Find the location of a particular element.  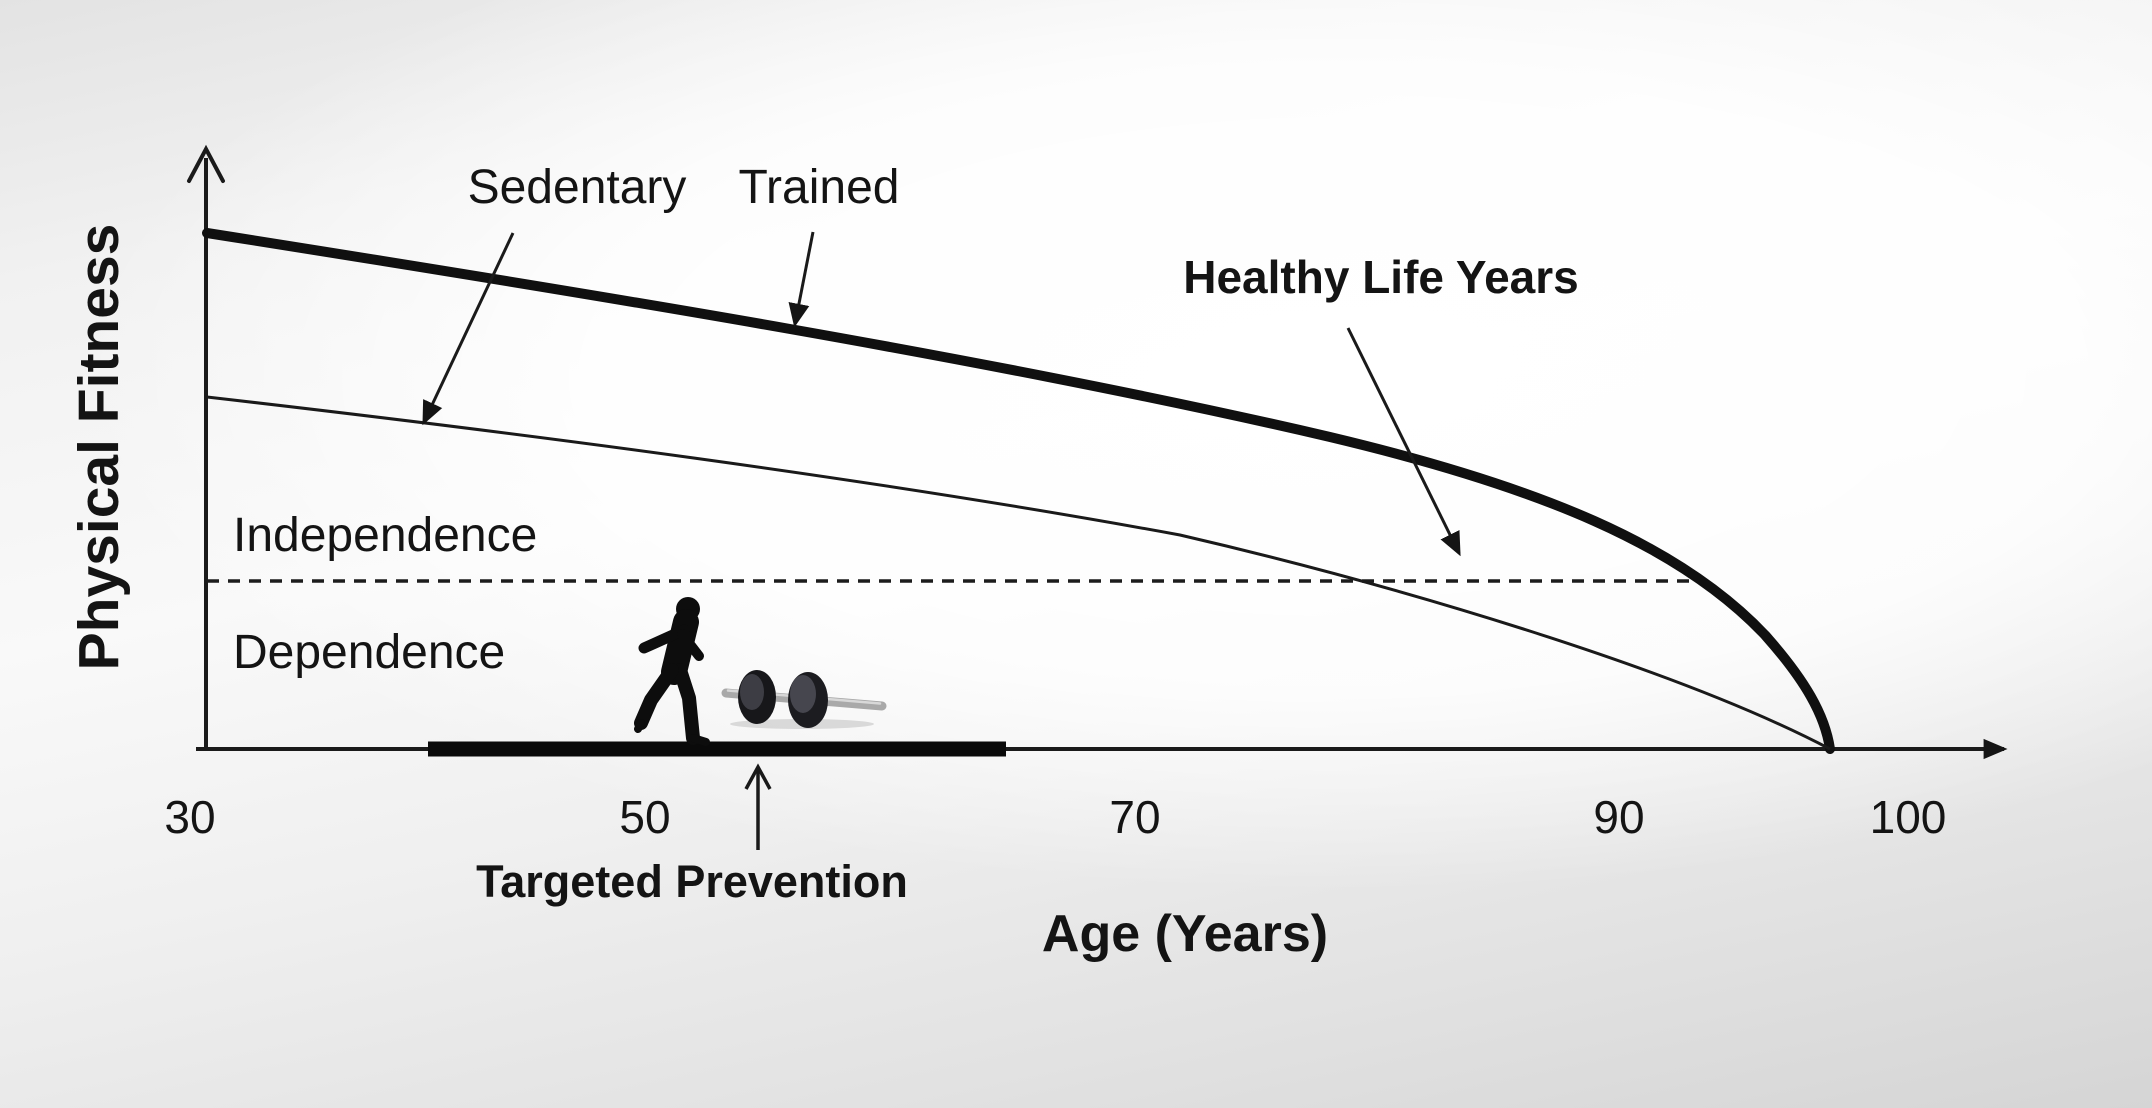

prevention-pointer-arrowhead-icon is located at coordinates (758, 776).